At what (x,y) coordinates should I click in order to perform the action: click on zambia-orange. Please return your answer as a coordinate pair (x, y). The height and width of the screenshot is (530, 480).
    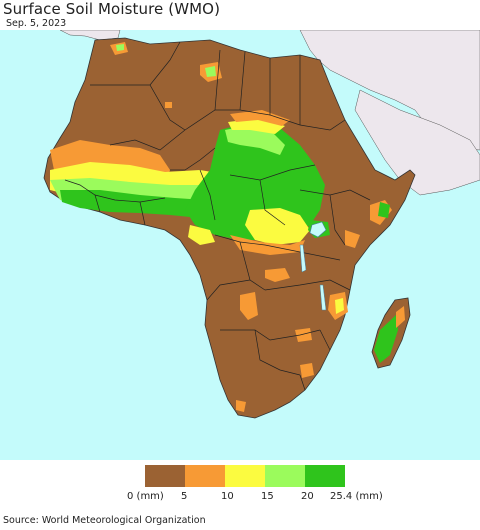
    Looking at the image, I should click on (249, 306).